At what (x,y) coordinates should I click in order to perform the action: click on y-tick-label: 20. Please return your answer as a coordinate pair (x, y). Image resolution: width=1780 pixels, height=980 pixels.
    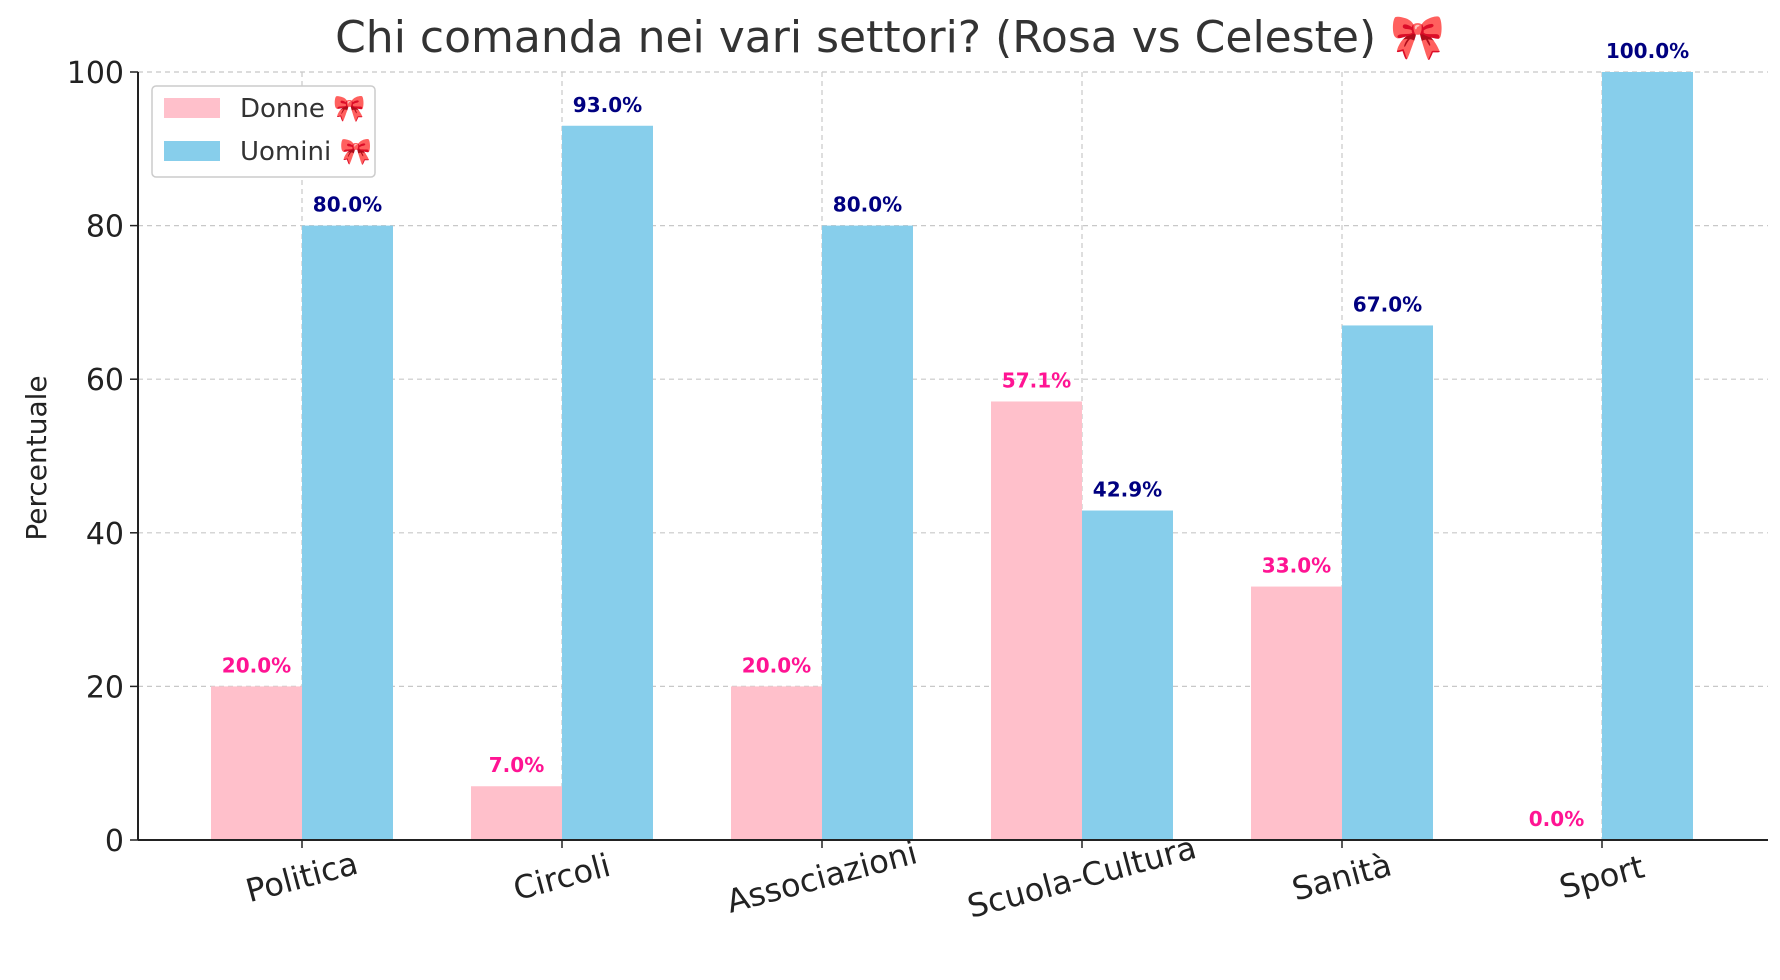
    Looking at the image, I should click on (105, 687).